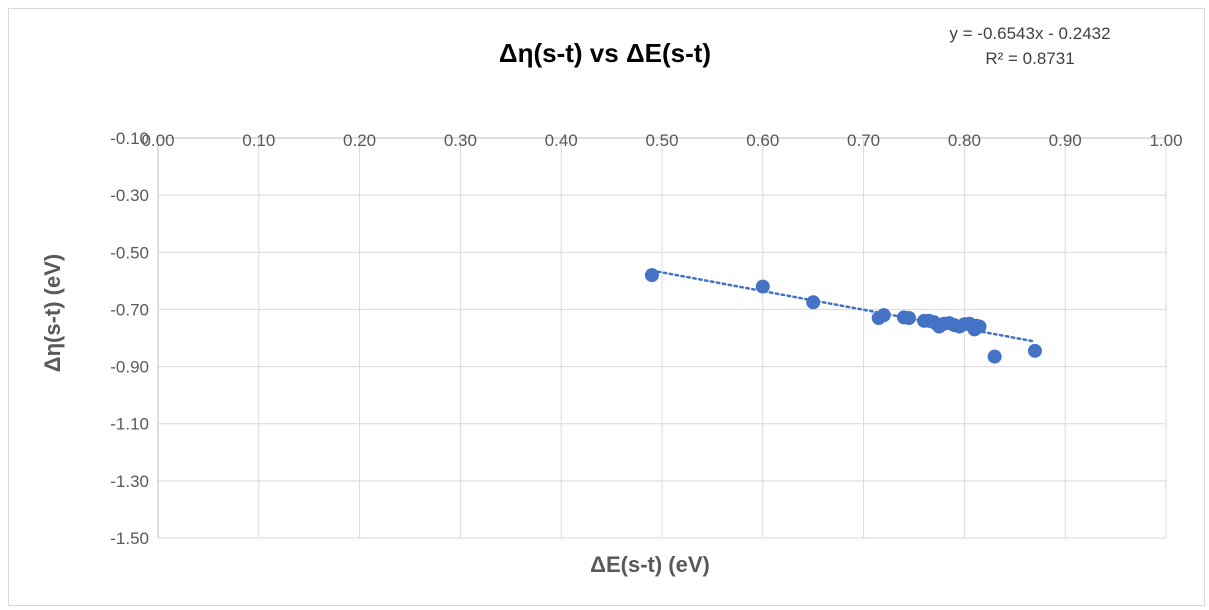 Image resolution: width=1209 pixels, height=610 pixels. Describe the element at coordinates (1030, 58) in the screenshot. I see `r-squared-text: R² = 0.8731` at that location.